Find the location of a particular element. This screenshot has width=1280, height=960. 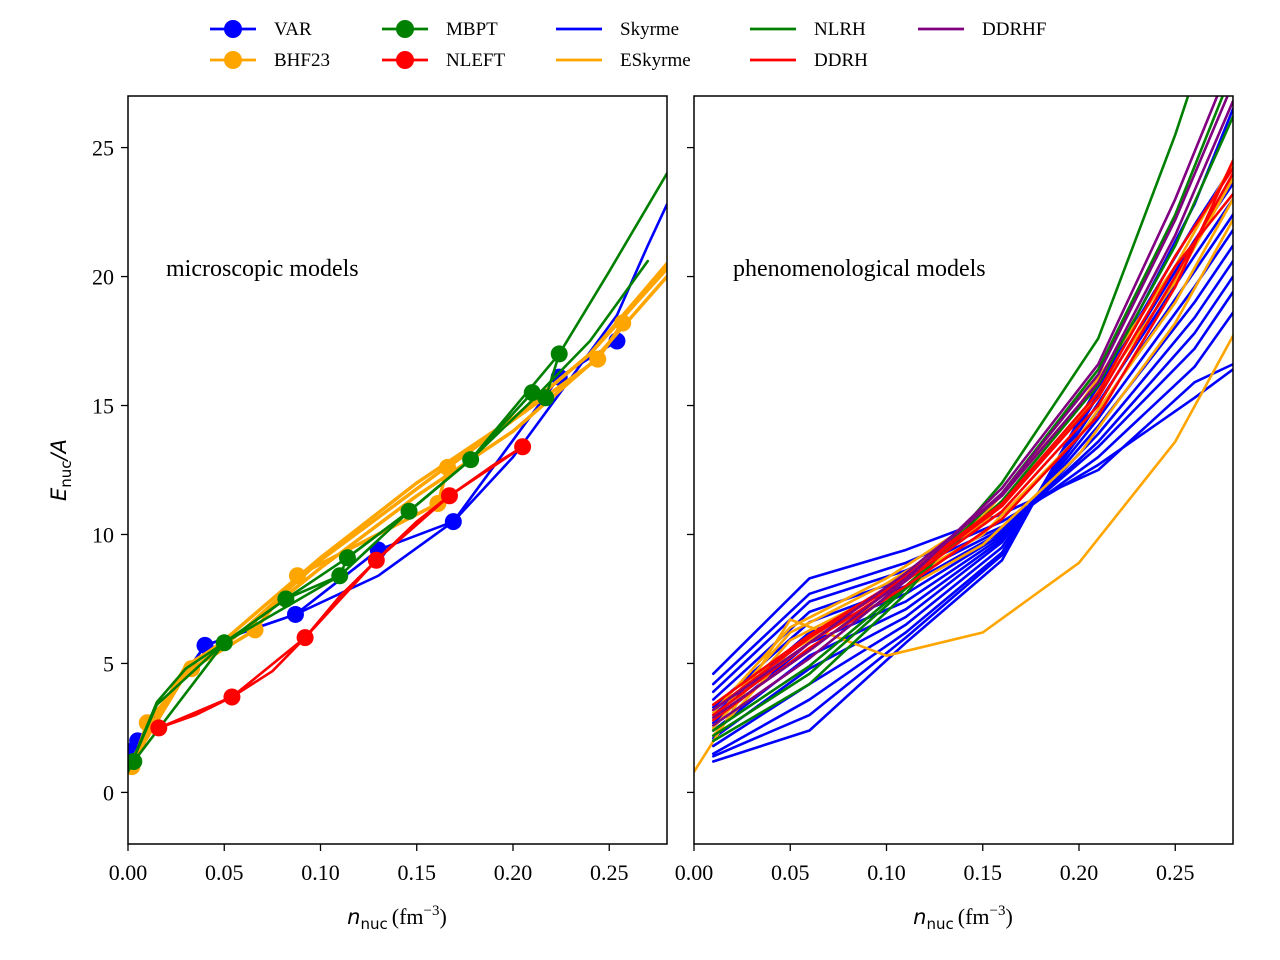

left-x-axis-label-main: n is located at coordinates (353, 917).